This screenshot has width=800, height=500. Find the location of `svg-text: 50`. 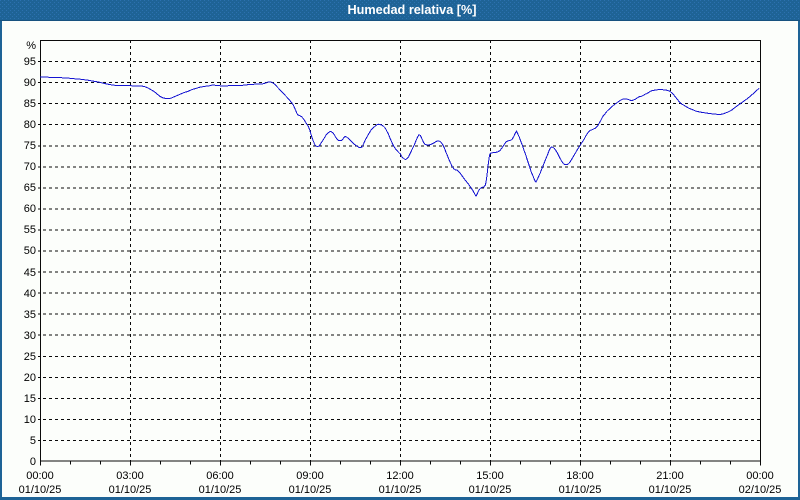

svg-text: 50 is located at coordinates (30, 251).